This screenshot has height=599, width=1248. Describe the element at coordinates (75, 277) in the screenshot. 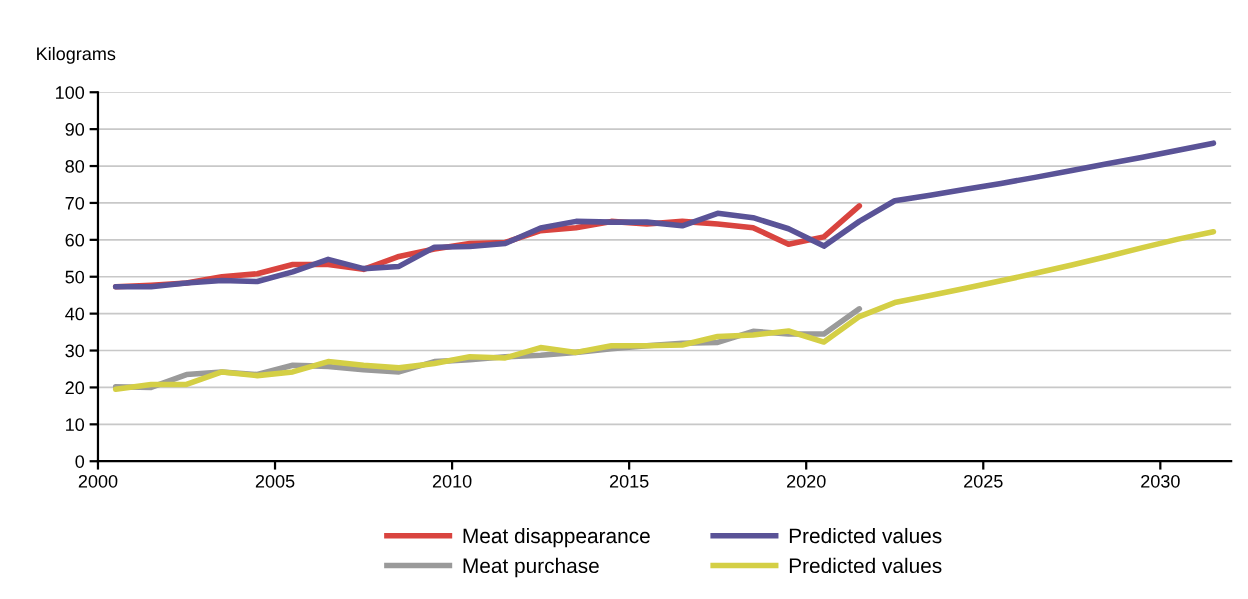

I see `y-tick-label: 50` at that location.